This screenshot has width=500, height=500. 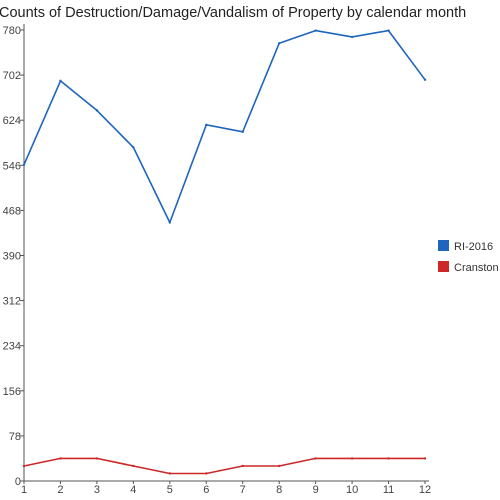 I want to click on y-tick-label: 702, so click(x=12, y=76).